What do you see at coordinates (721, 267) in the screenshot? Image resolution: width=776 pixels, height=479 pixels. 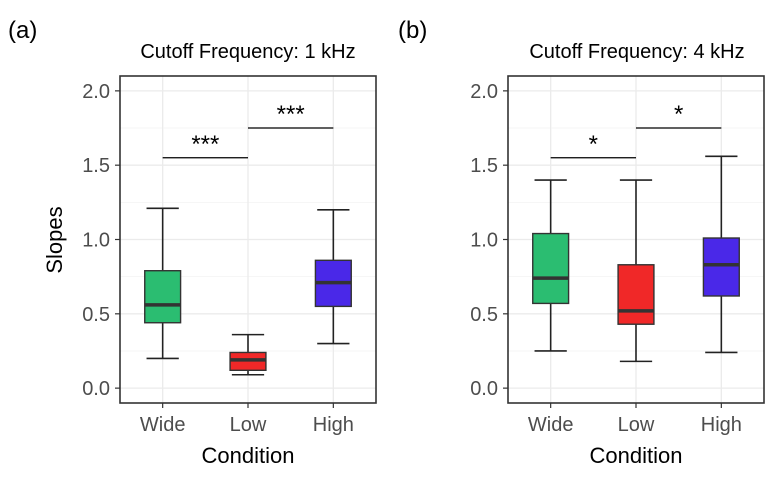 I see `box-high` at bounding box center [721, 267].